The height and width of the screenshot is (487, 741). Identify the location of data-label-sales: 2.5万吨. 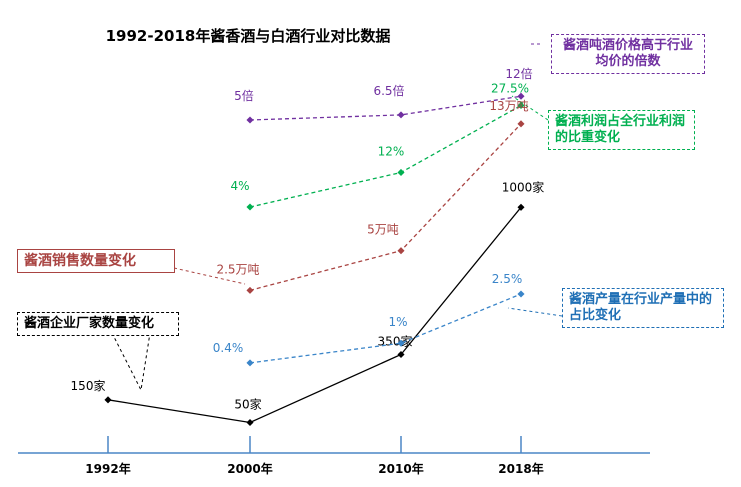
(237, 269).